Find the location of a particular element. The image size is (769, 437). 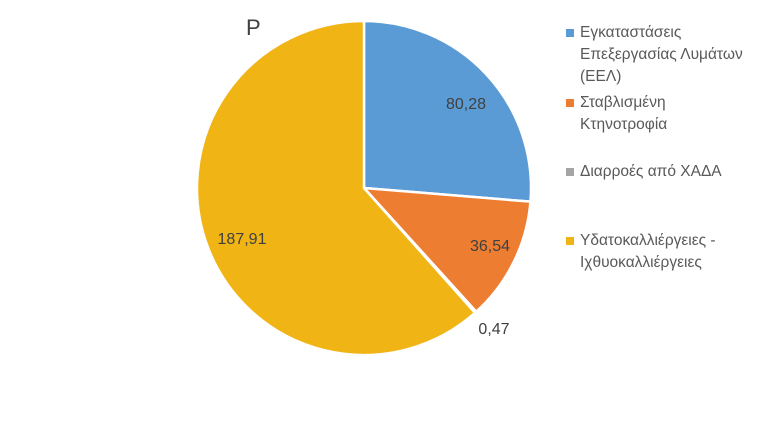

legend-label-landfill: Διαρροές από ΧΑΔΑ is located at coordinates (651, 171).